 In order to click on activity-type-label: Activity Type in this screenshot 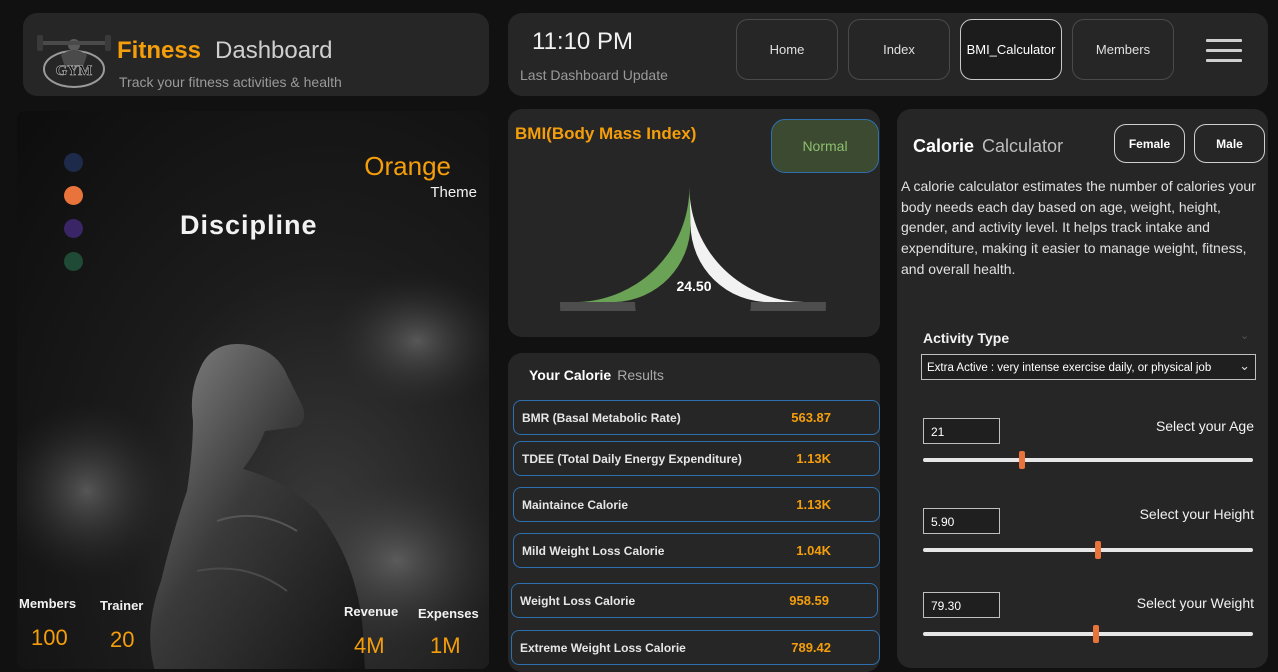, I will do `click(966, 338)`.